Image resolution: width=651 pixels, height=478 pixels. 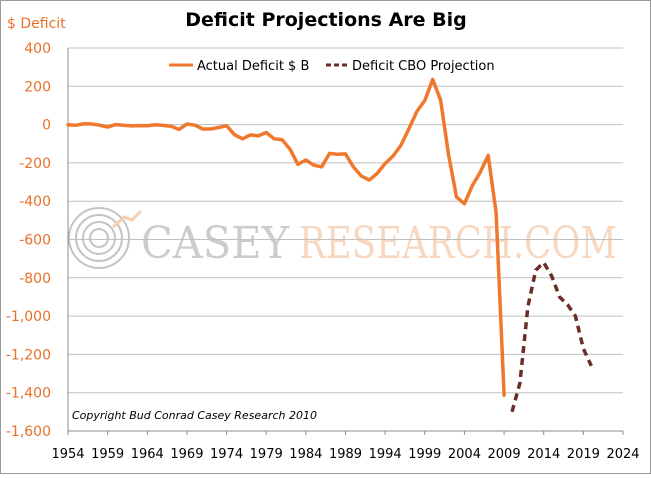 What do you see at coordinates (345, 454) in the screenshot?
I see `x-tick-label: 1989` at bounding box center [345, 454].